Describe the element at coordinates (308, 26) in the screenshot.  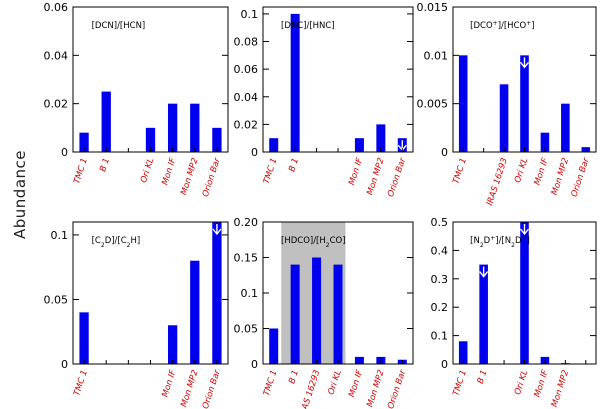
I see `panel-title: [DNC]/[HNC]` at that location.